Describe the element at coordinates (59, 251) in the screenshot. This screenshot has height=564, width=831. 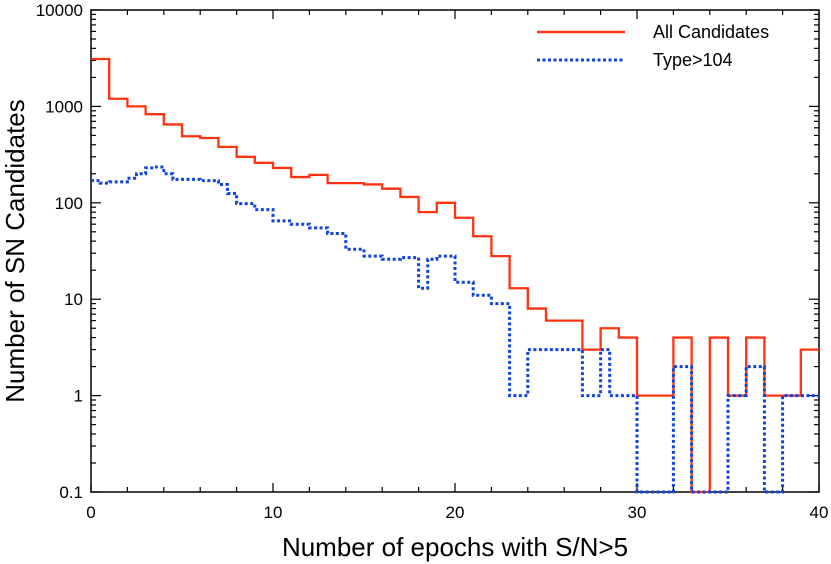
I see `y-tick-labels: 0.1 1 10 100 1000 10000` at that location.